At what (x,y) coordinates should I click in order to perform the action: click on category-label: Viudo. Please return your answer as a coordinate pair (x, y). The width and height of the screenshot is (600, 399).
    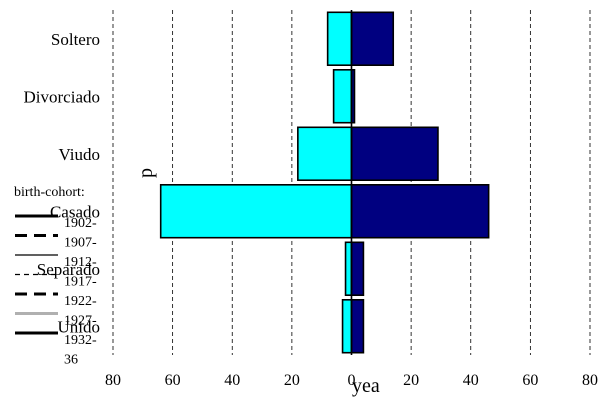
    Looking at the image, I should click on (79, 154).